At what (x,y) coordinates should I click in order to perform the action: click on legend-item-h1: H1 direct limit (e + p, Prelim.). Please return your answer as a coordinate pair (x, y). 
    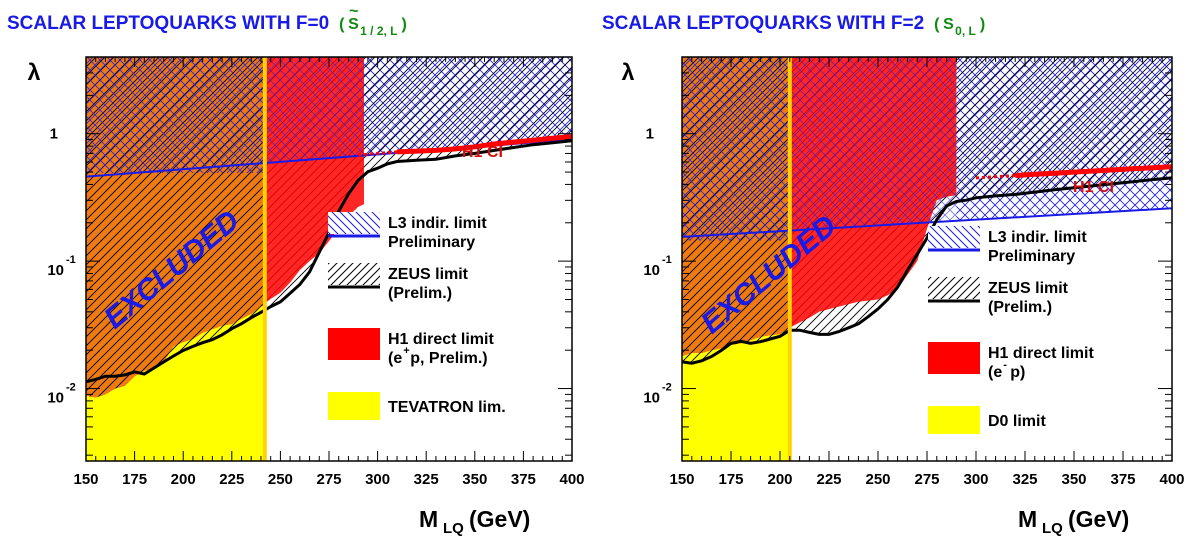
    Looking at the image, I should click on (411, 347).